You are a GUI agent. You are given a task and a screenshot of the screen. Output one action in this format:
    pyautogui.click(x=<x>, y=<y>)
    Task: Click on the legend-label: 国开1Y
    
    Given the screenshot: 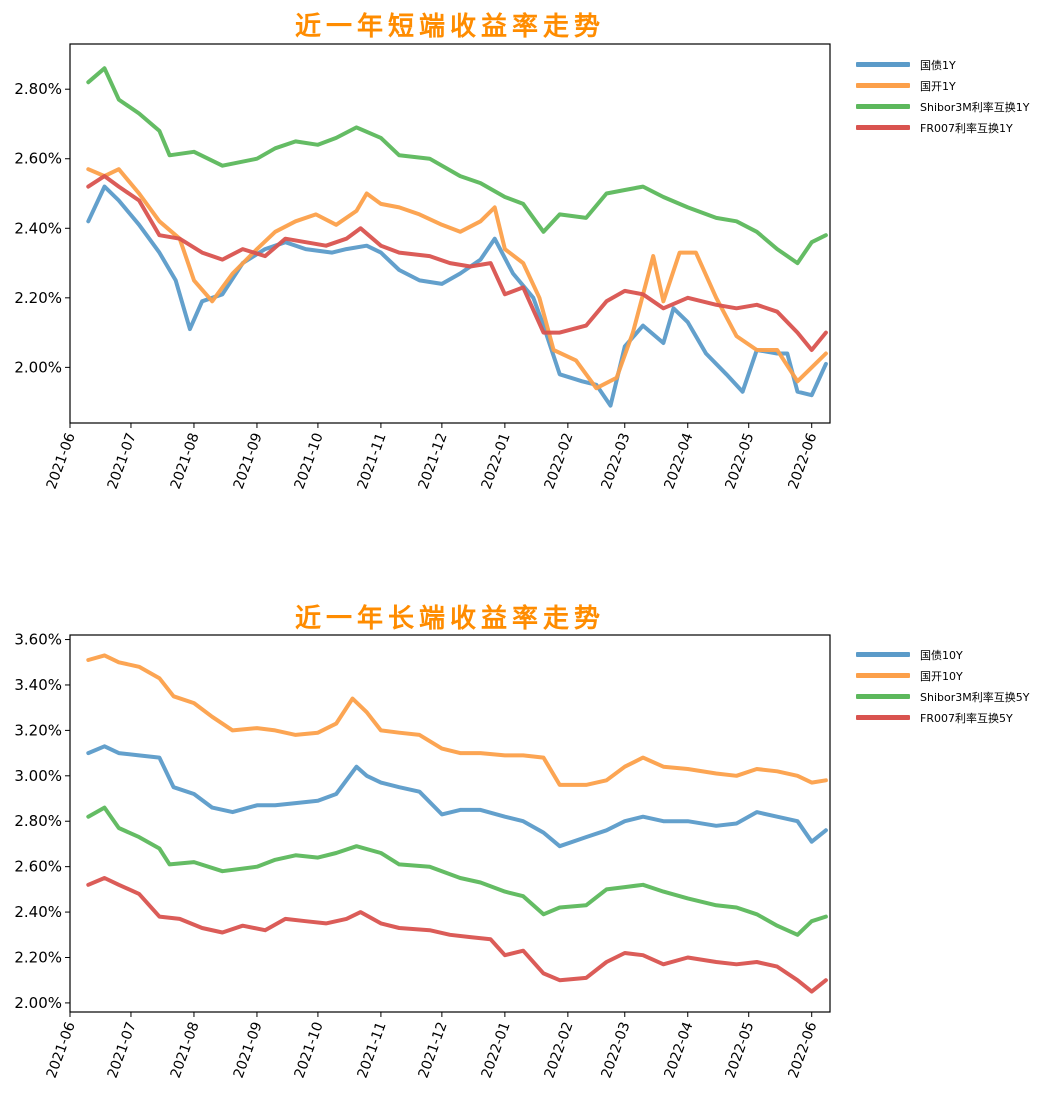 What is the action you would take?
    pyautogui.click(x=938, y=86)
    